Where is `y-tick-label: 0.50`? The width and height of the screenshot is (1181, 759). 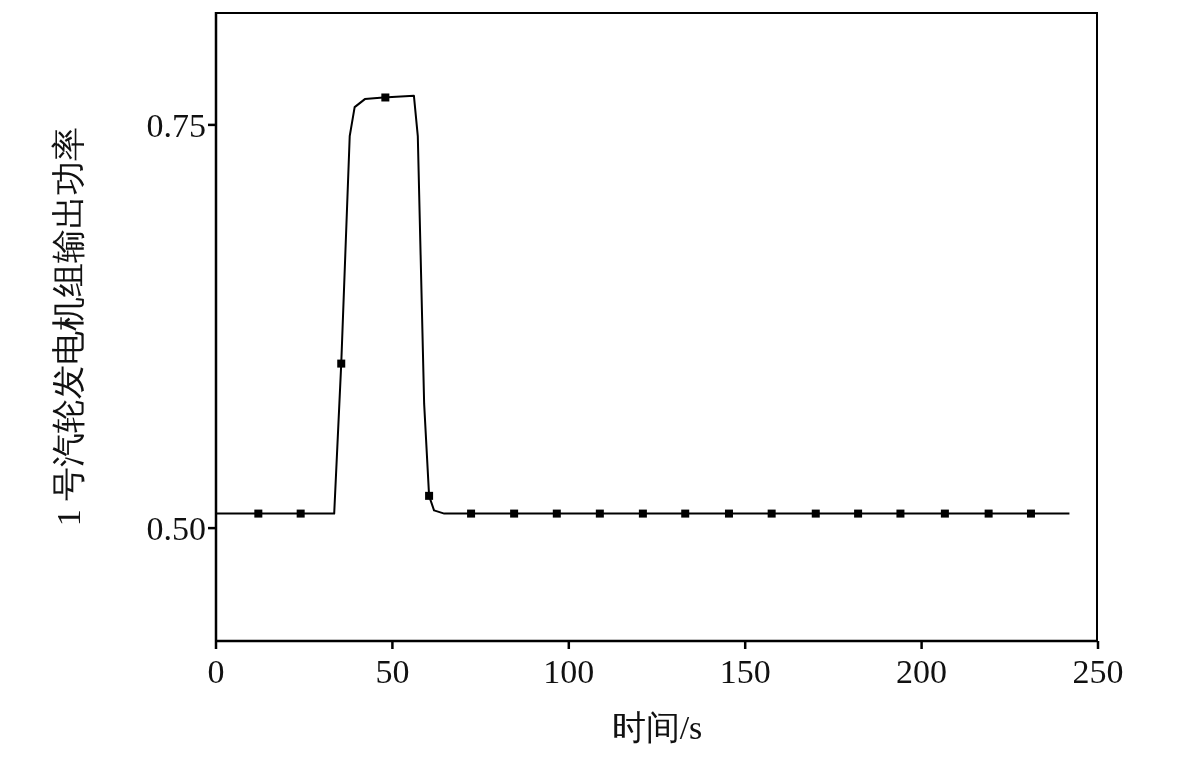 y-tick-label: 0.50 is located at coordinates (176, 529).